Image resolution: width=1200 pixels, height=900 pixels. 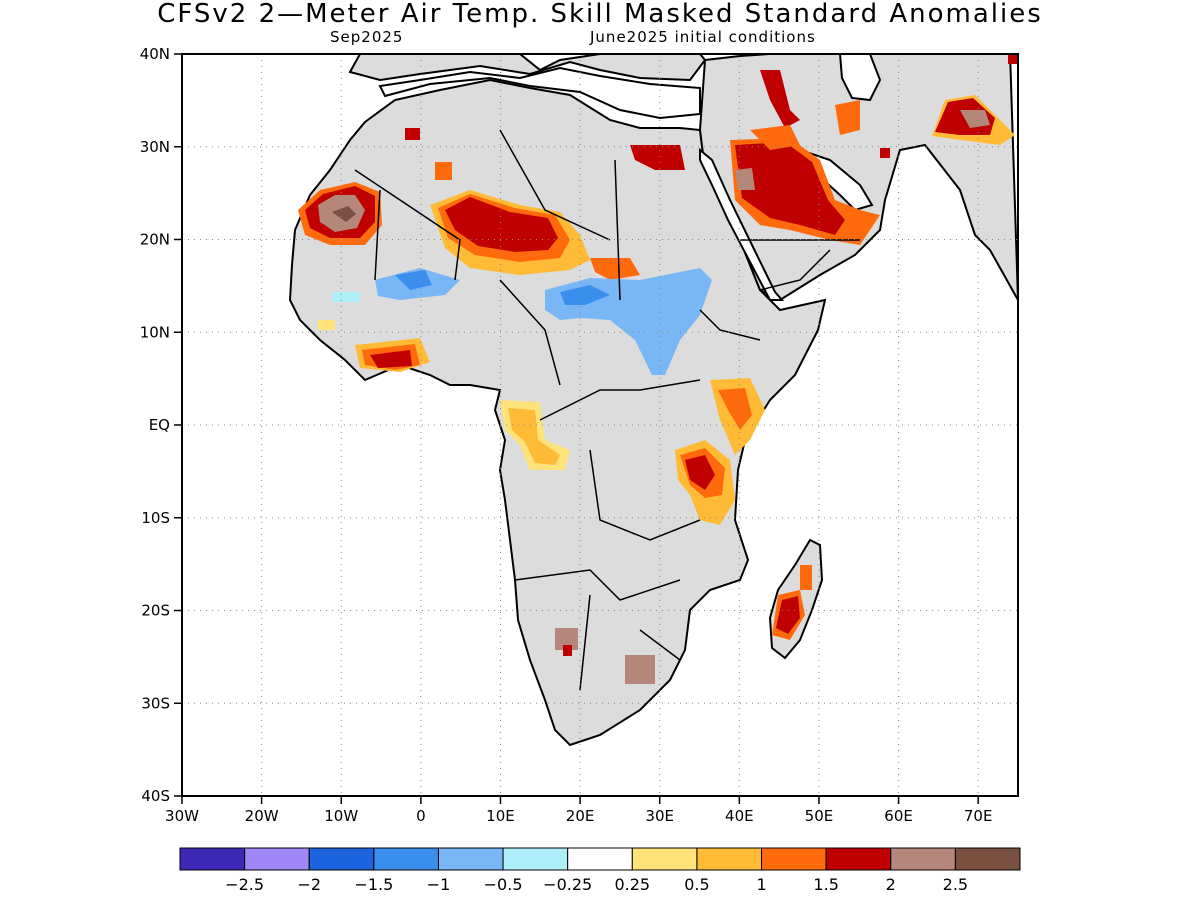 What do you see at coordinates (522, 321) in the screenshot?
I see `cool-anomaly-patches` at bounding box center [522, 321].